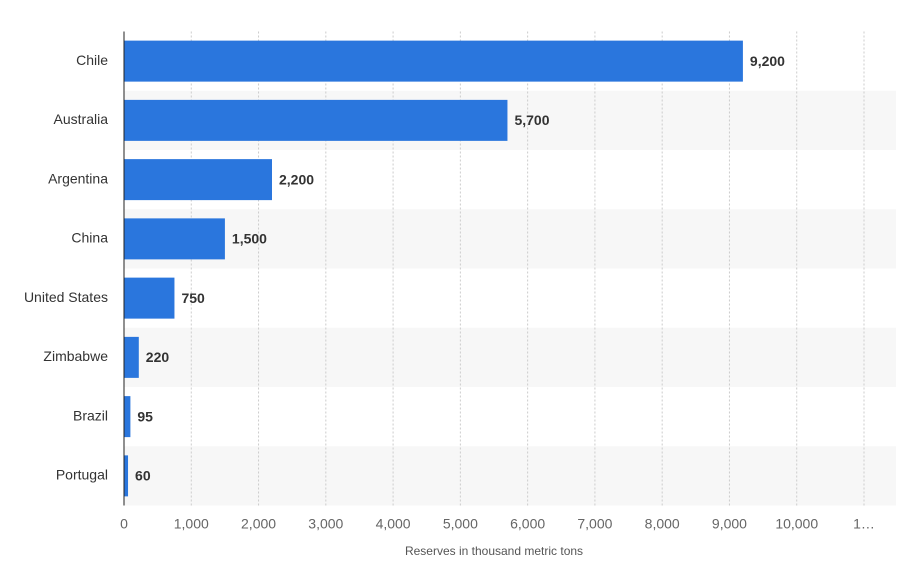  Describe the element at coordinates (66, 297) in the screenshot. I see `y-tick-label: United States` at that location.